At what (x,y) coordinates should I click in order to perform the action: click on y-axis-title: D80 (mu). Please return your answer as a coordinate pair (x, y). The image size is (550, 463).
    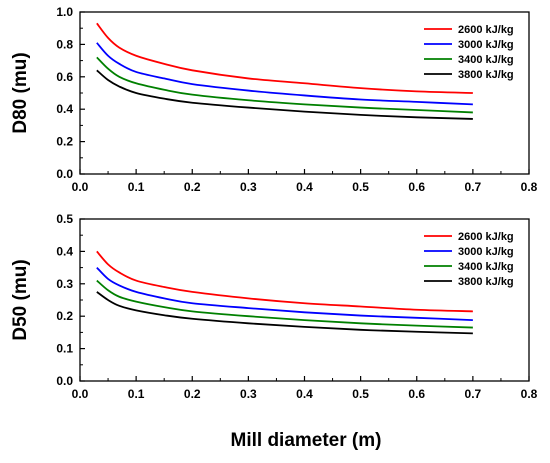
    Looking at the image, I should click on (20, 92).